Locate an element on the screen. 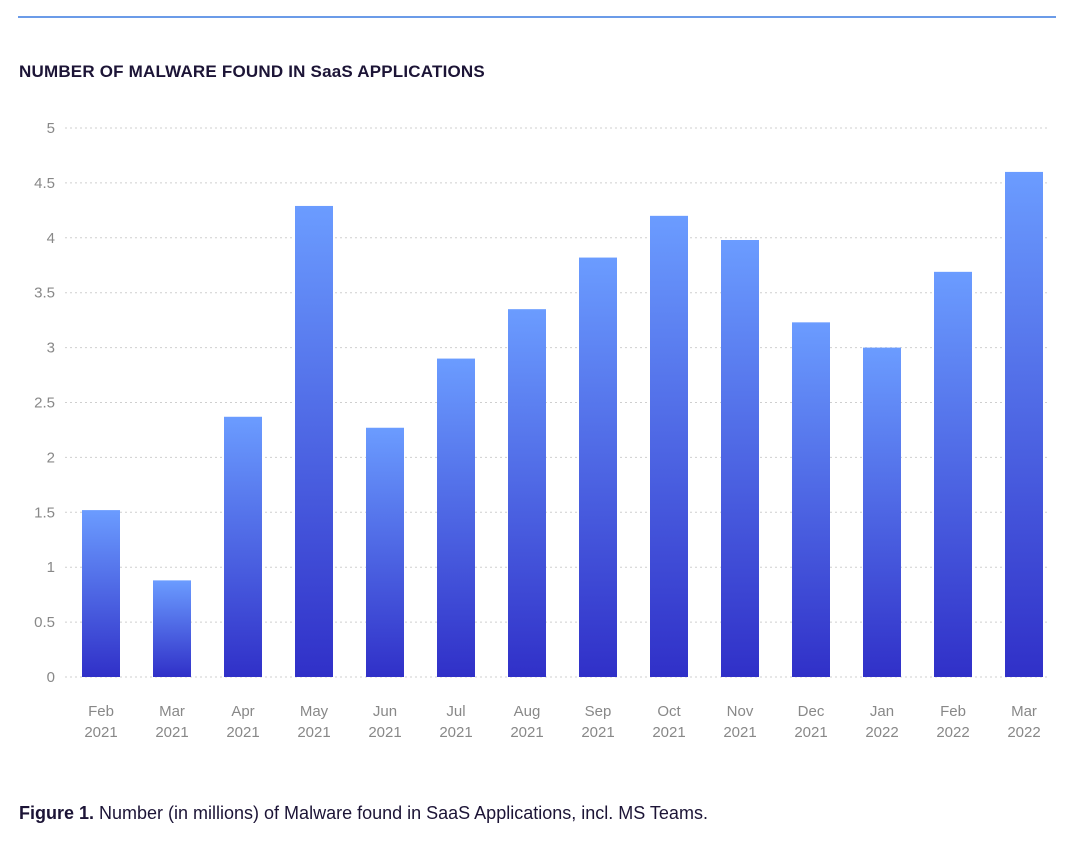 This screenshot has width=1075, height=843. y-tick-label: 4.5 is located at coordinates (44, 183).